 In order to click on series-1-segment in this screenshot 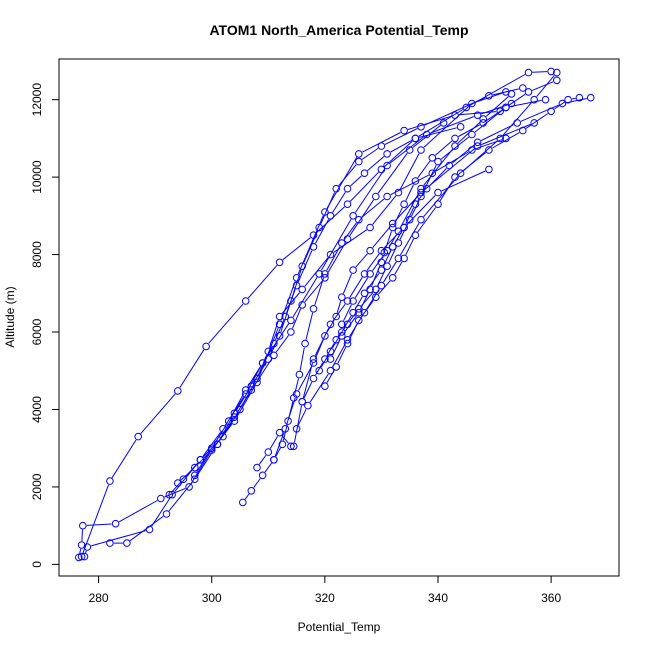, I will do `click(82, 535)`.